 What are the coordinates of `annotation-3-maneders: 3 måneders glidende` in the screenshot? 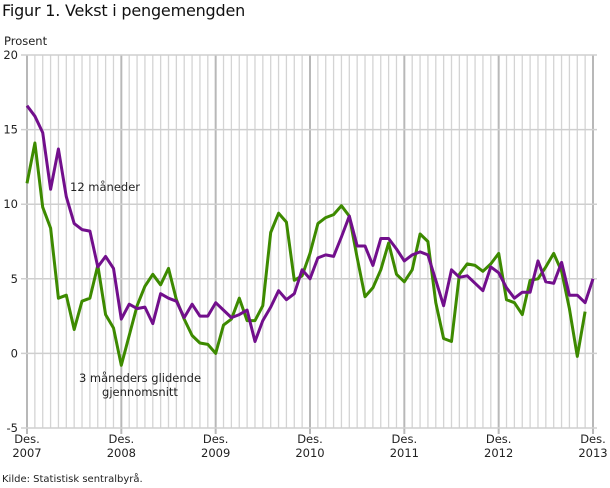 It's located at (140, 378).